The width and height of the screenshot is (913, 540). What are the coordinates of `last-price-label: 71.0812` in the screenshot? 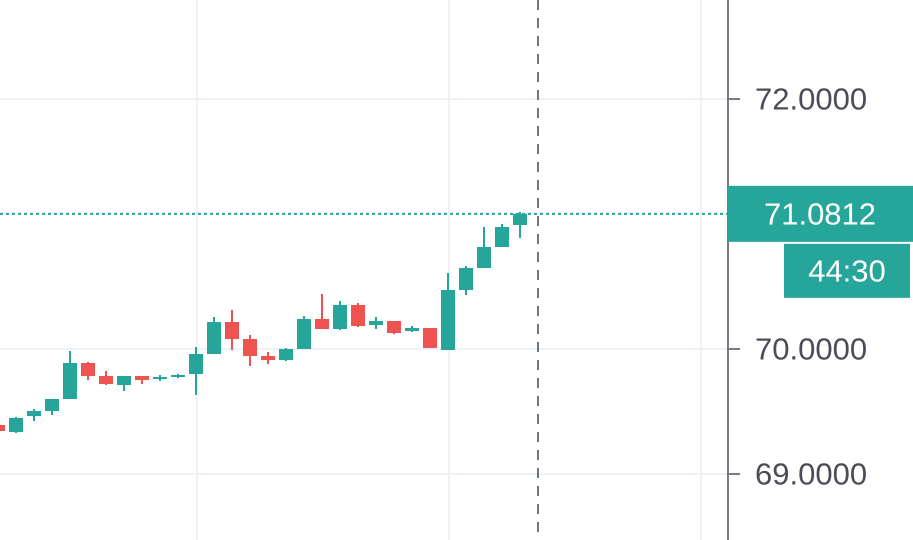 It's located at (820, 213).